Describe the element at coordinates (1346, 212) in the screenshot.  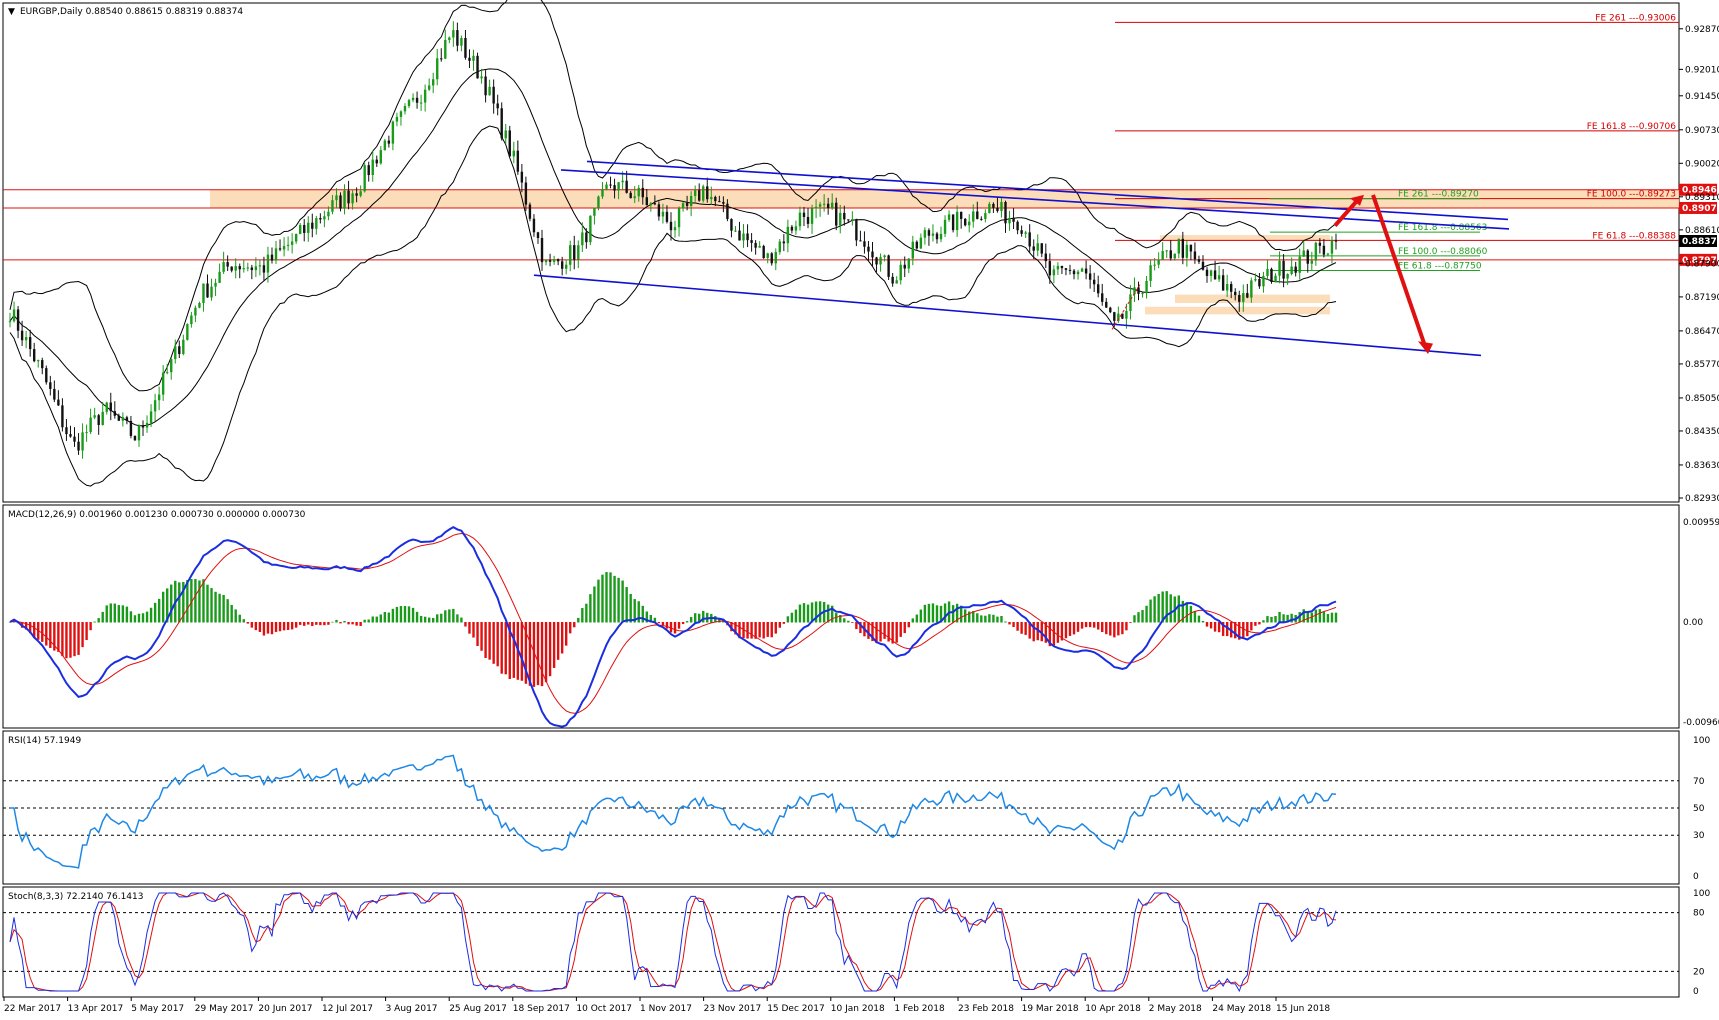
I see `arrow-up-line` at that location.